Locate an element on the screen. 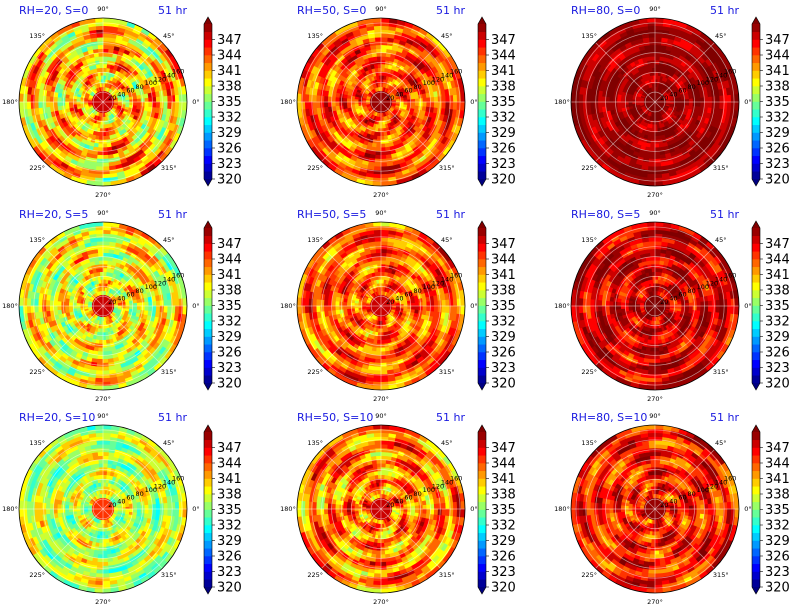  heatmap-field is located at coordinates (103, 102).